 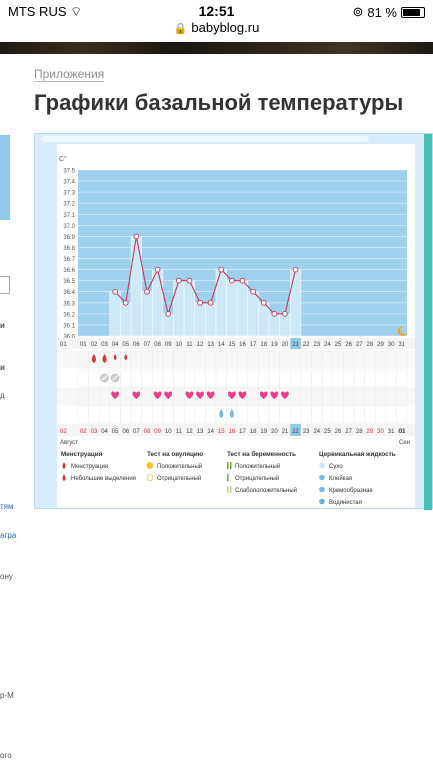 I want to click on x-tick-label: 28, so click(x=370, y=345).